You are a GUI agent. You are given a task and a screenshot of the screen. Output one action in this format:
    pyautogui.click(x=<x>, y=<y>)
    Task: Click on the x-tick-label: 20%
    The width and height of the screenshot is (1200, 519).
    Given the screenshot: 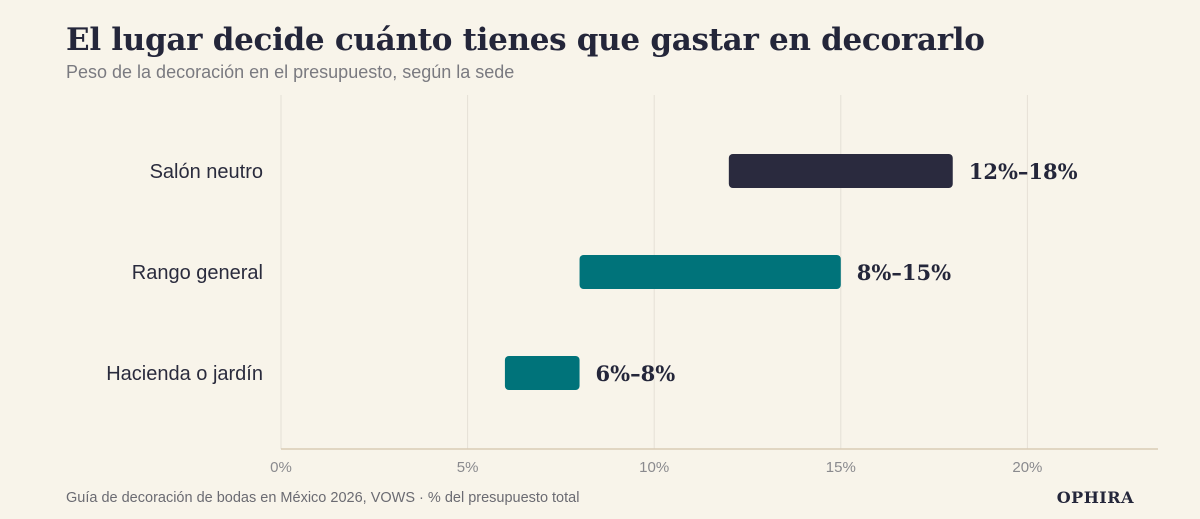 What is the action you would take?
    pyautogui.click(x=1027, y=467)
    